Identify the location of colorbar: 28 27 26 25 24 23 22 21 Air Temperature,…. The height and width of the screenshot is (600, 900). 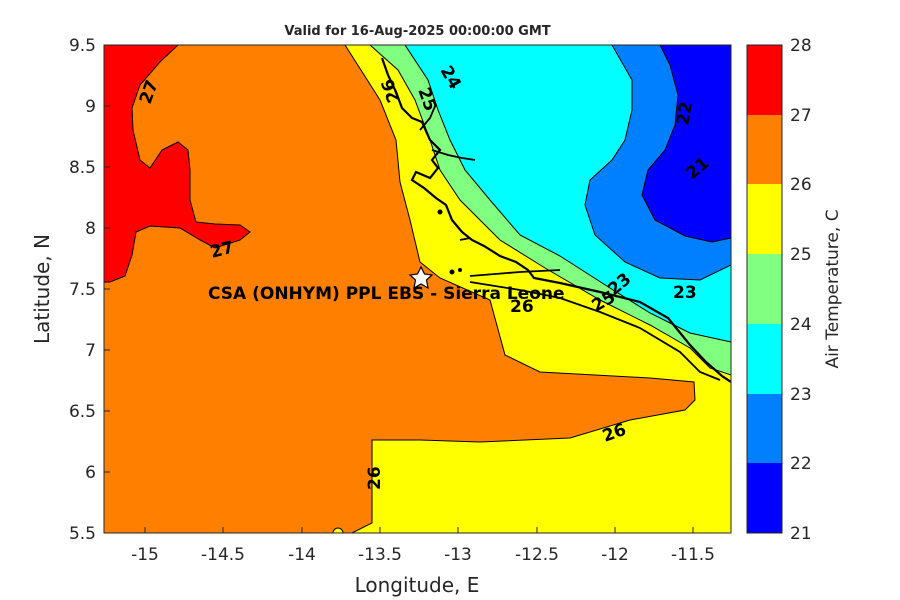
(794, 290).